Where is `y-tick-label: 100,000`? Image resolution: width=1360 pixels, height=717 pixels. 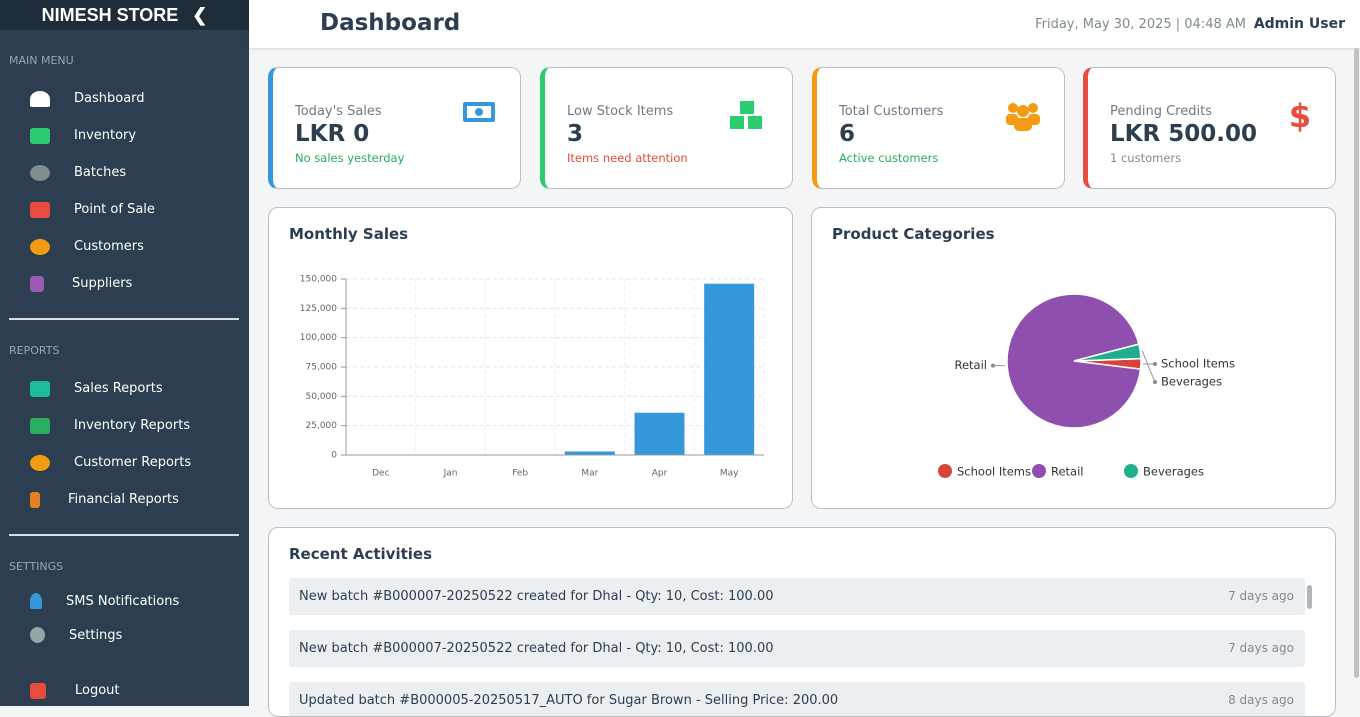 y-tick-label: 100,000 is located at coordinates (318, 338).